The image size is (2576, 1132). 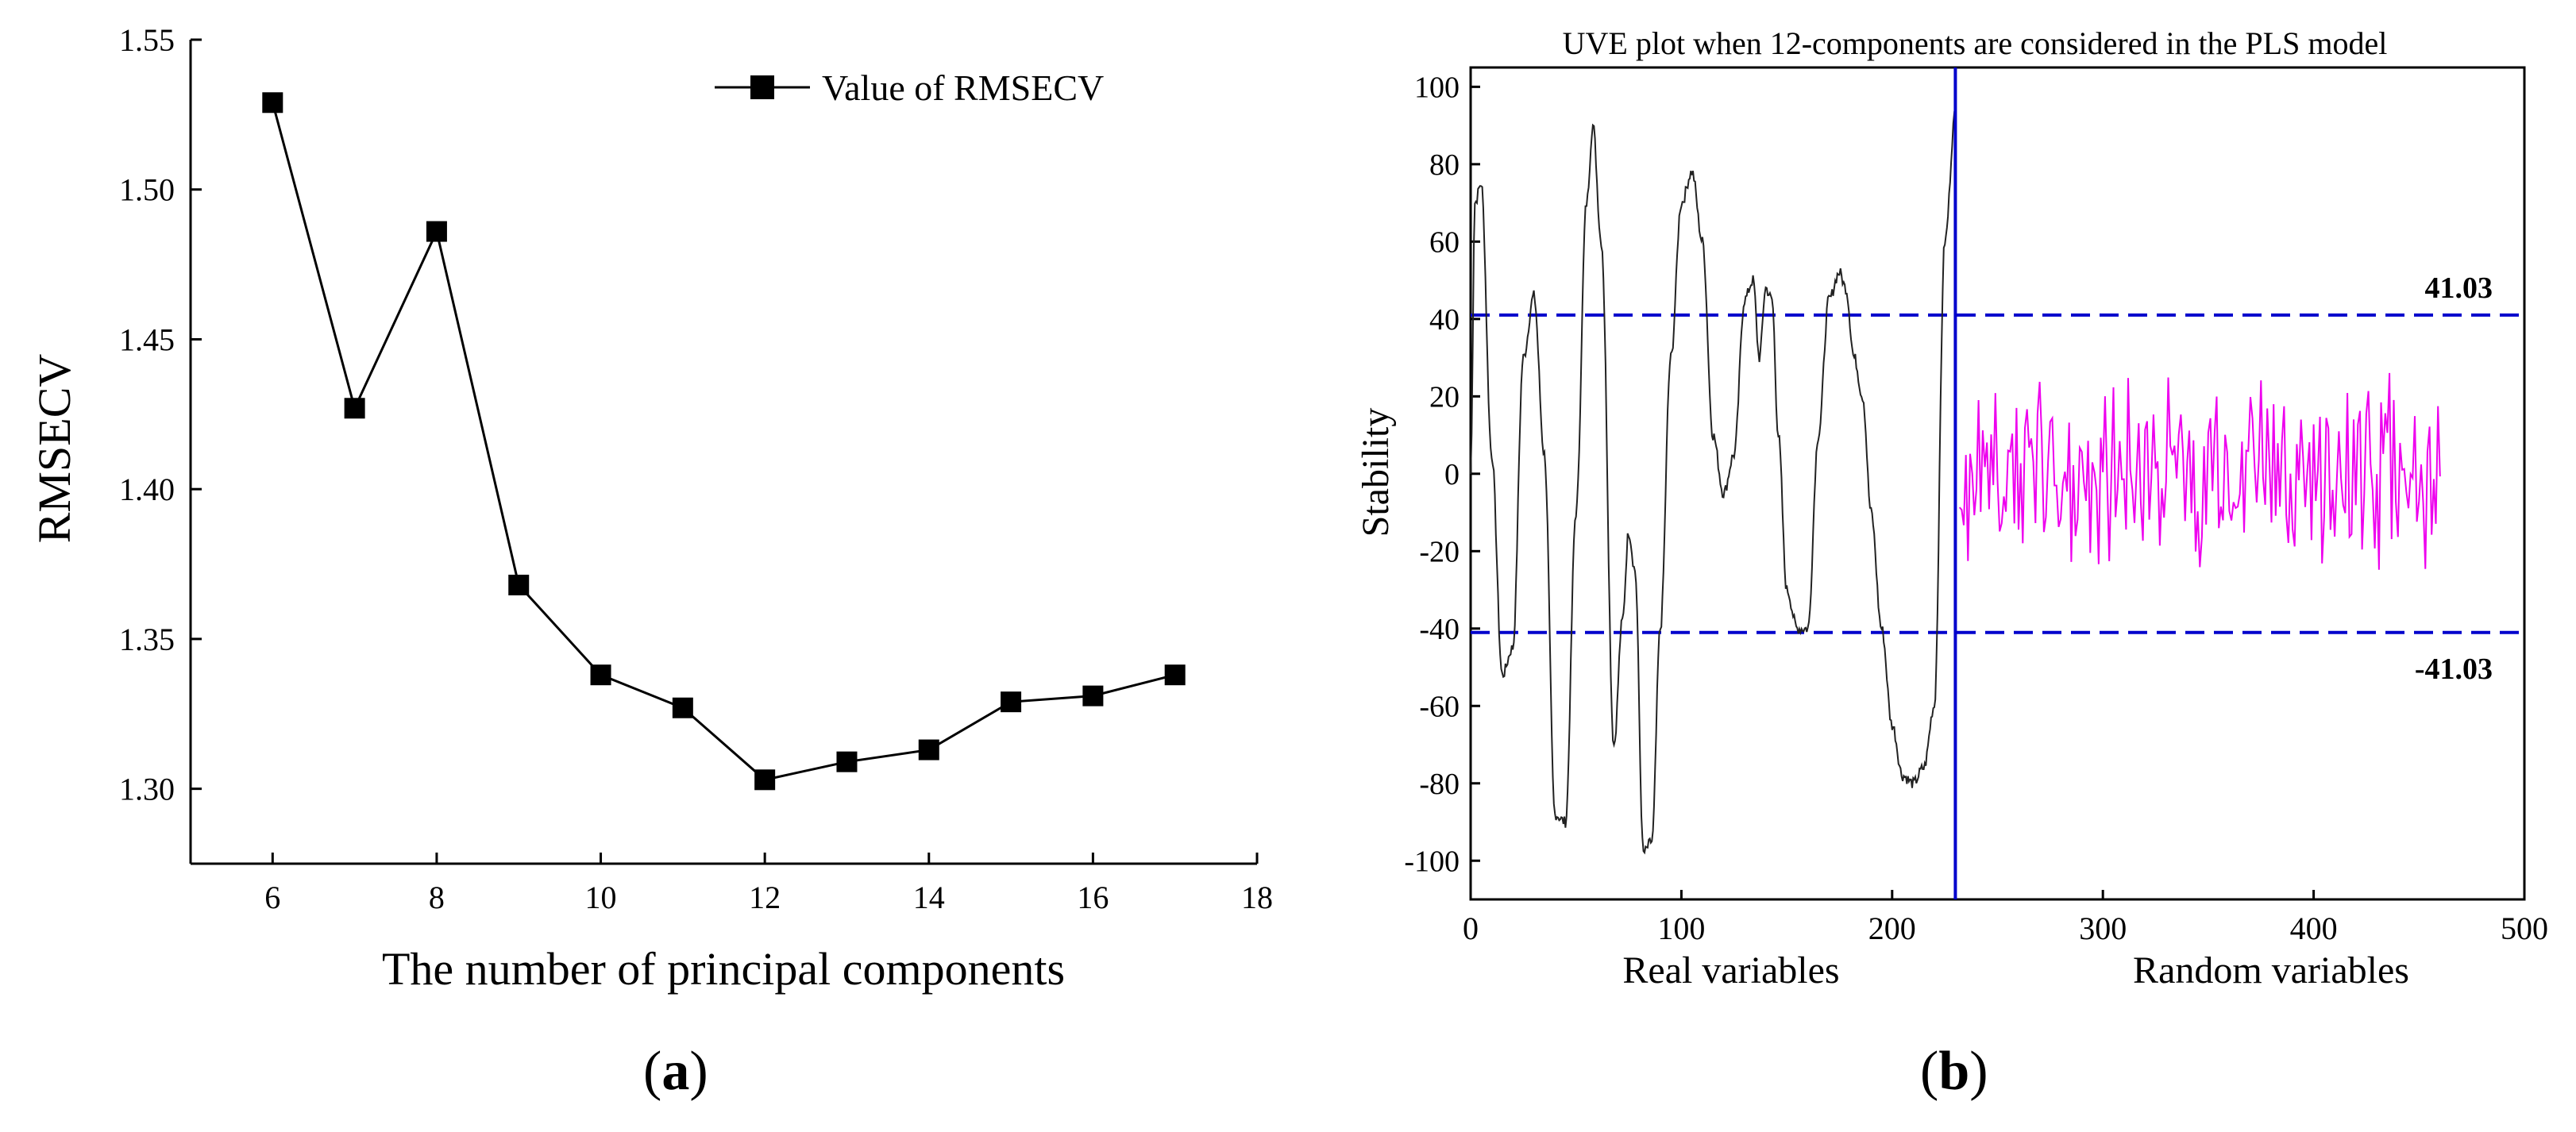 I want to click on chart-b-x-label-random: Random variables, so click(x=2271, y=970).